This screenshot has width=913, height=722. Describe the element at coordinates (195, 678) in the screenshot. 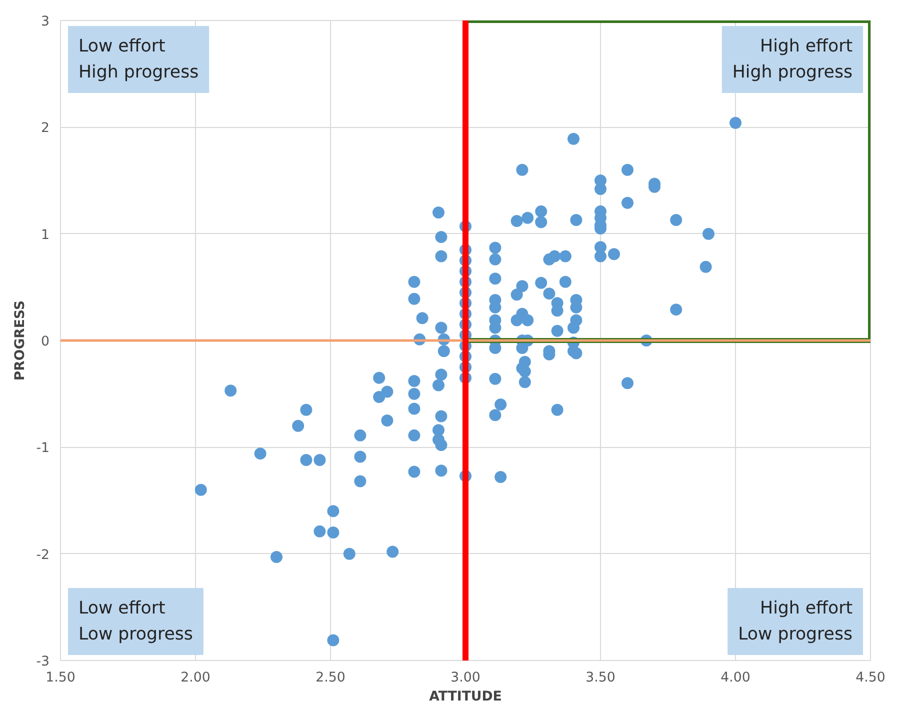

I see `x-tick-label: 2.00` at that location.